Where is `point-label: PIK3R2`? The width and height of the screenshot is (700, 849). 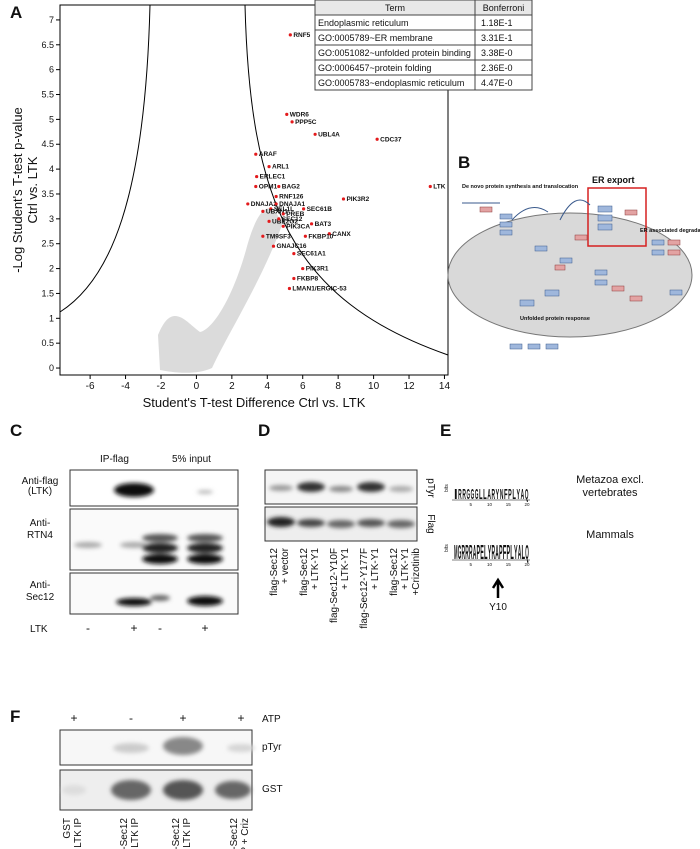
point-label: PIK3R2 is located at coordinates (357, 199).